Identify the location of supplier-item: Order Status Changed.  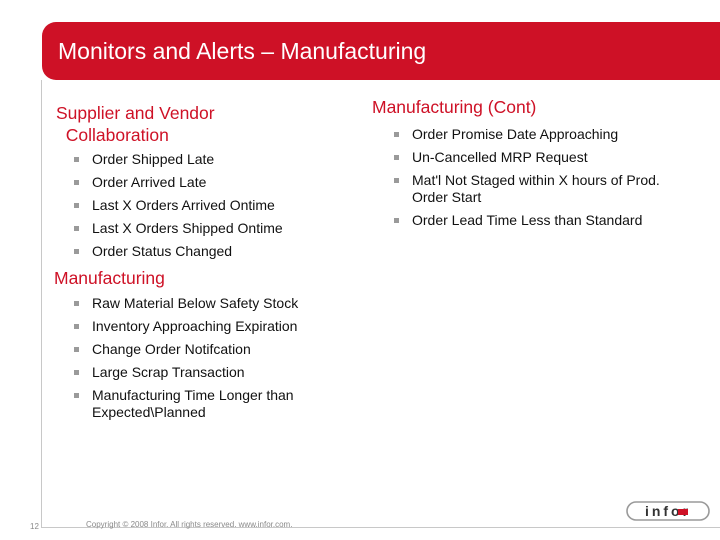
(178, 251).